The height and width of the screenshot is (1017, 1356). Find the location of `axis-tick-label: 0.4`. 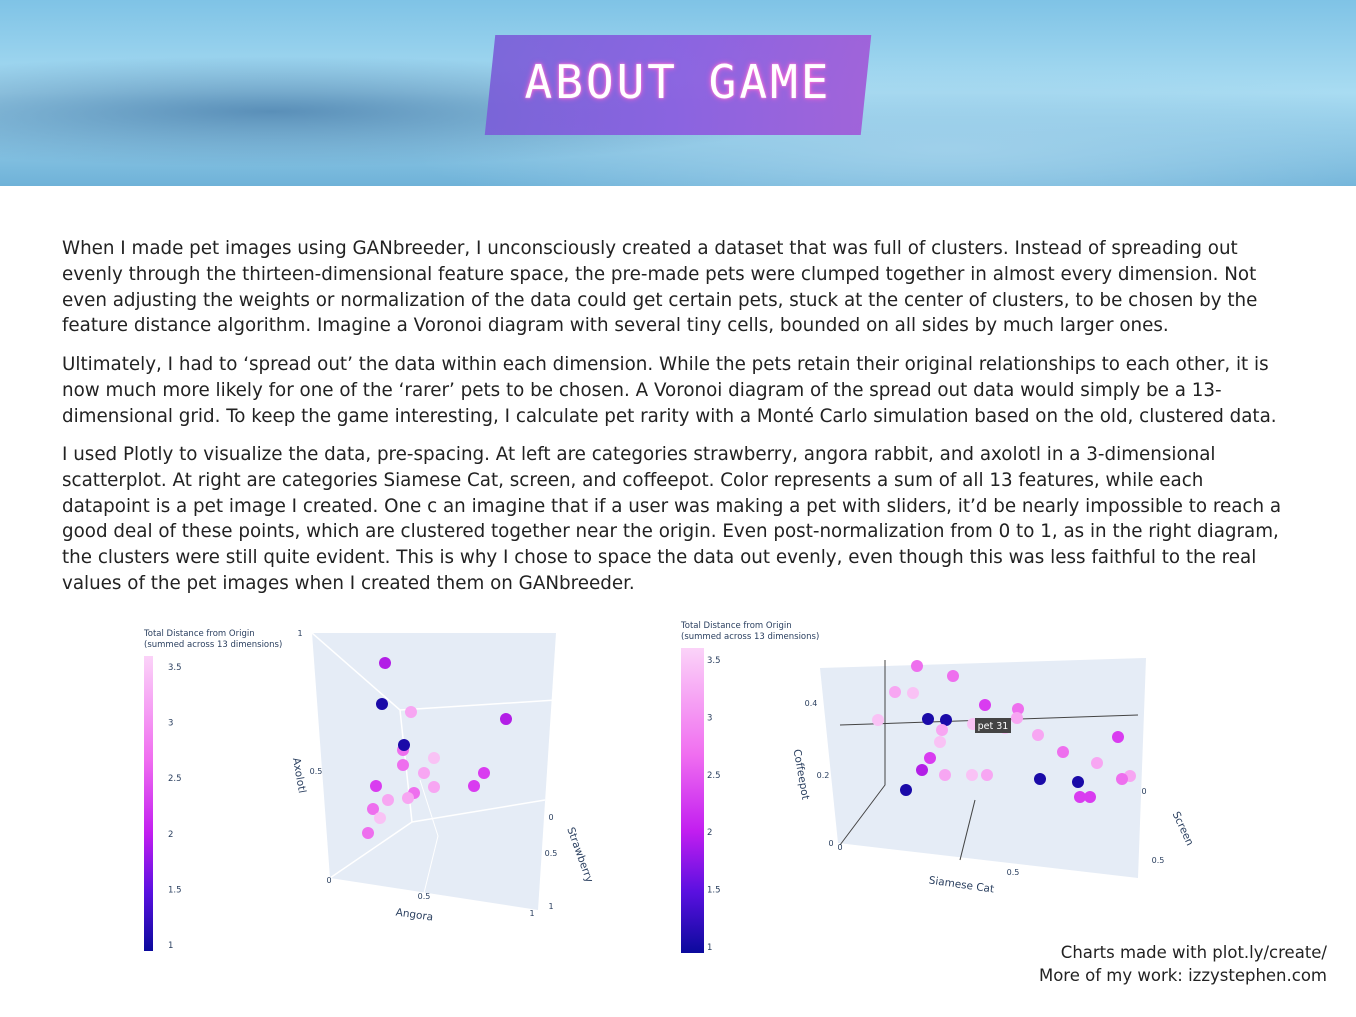

axis-tick-label: 0.4 is located at coordinates (811, 703).